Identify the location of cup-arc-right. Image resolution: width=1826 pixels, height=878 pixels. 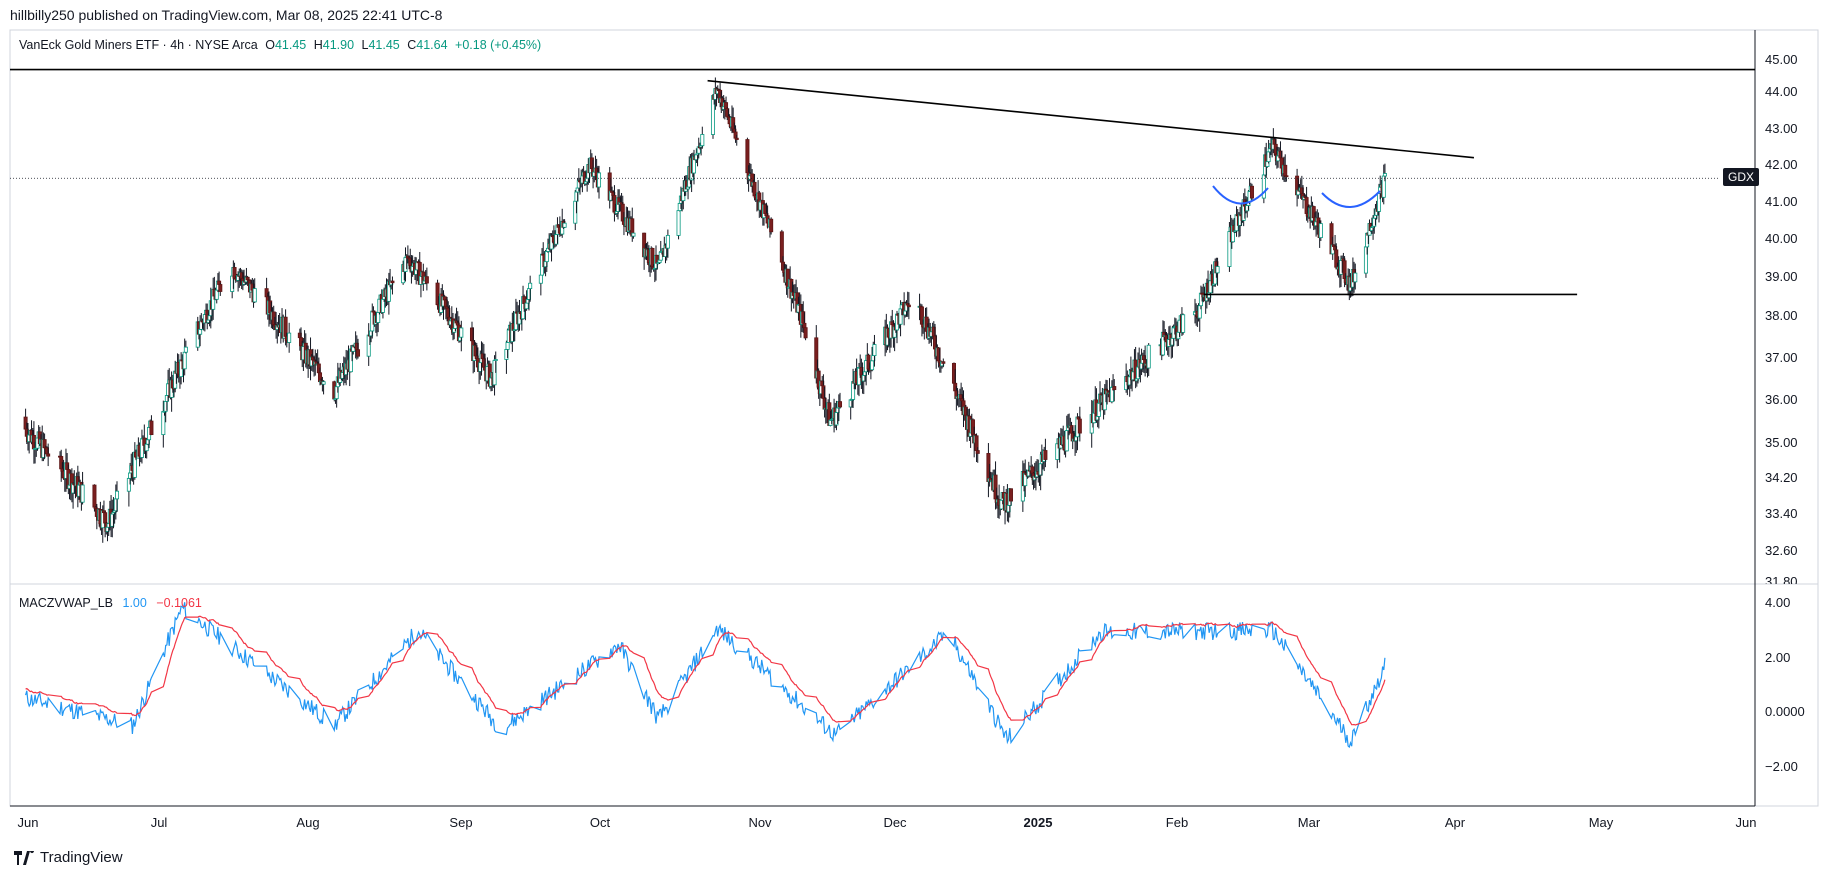
(1351, 199).